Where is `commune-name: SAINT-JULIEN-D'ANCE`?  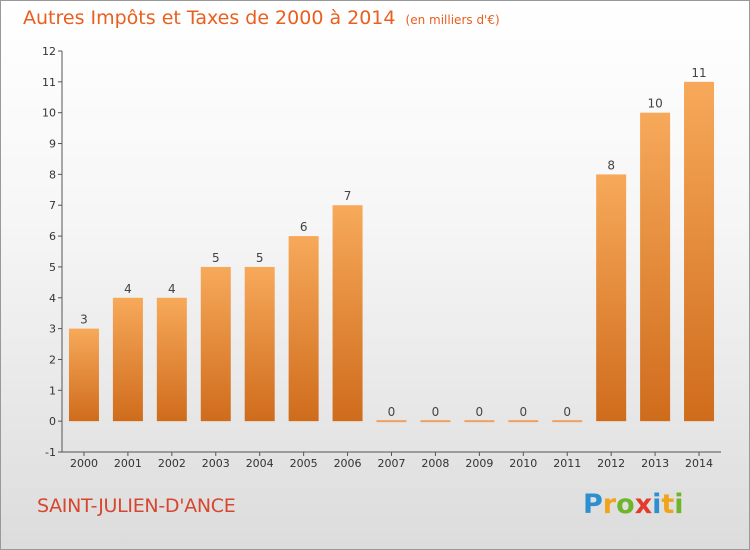
commune-name: SAINT-JULIEN-D'ANCE is located at coordinates (136, 506).